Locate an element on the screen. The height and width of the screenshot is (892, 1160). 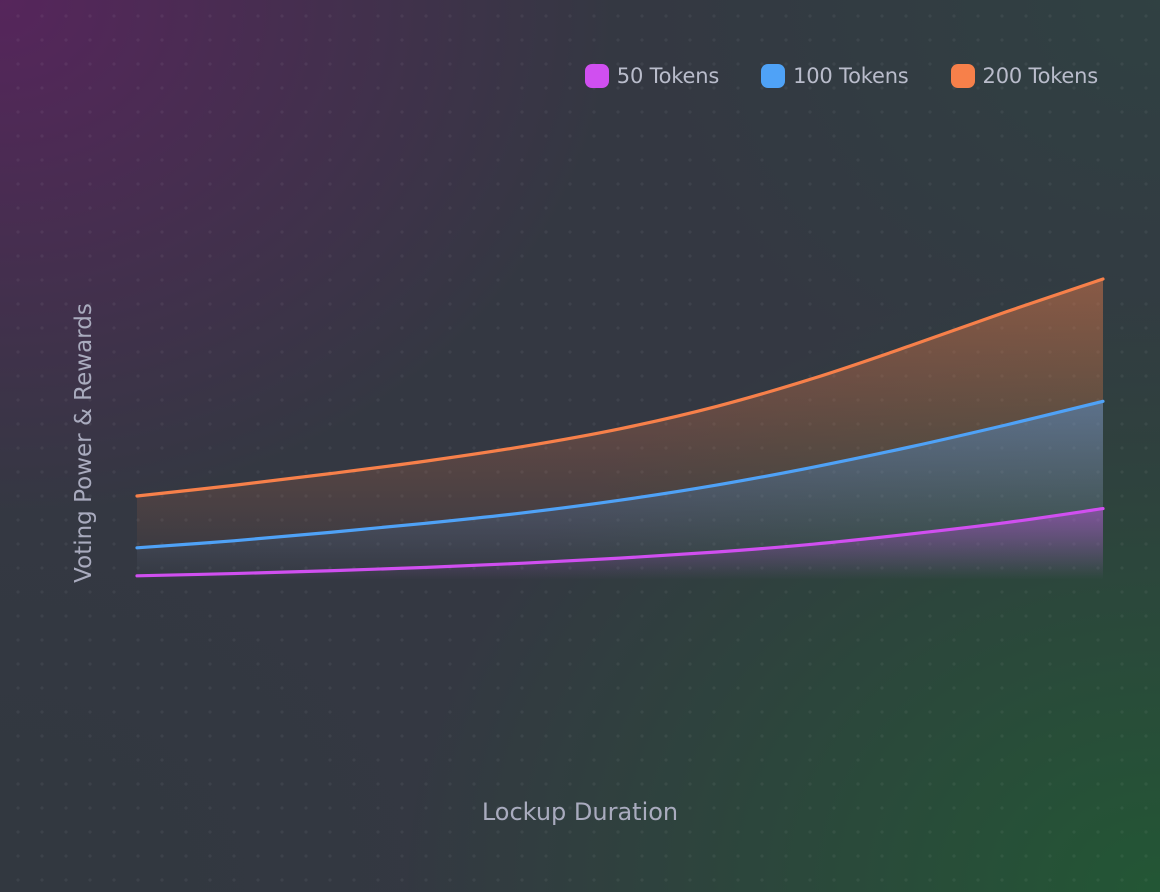
x-axis-label: Lockup Duration is located at coordinates (580, 812).